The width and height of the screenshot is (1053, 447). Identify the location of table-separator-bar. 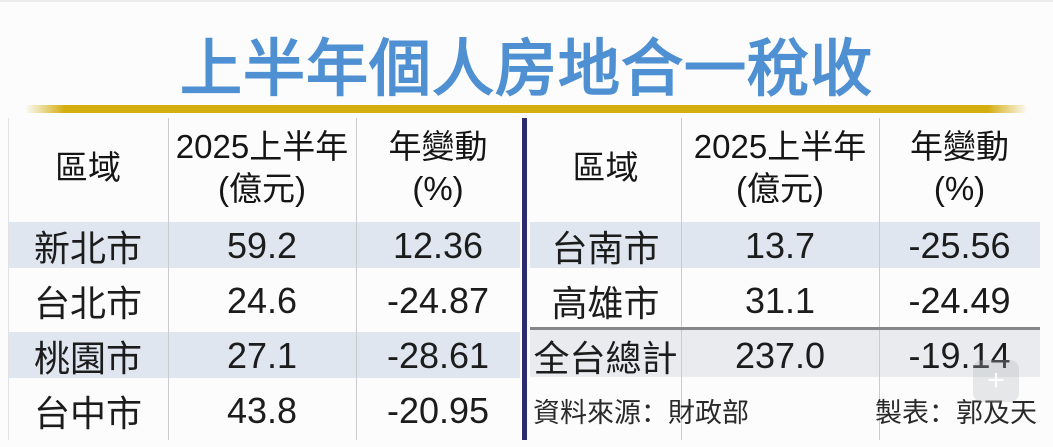
(524, 279).